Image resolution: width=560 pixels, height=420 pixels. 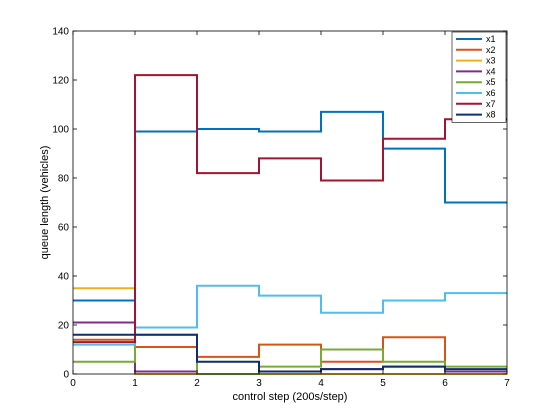 What do you see at coordinates (60, 81) in the screenshot?
I see `y-tick-label: 120` at bounding box center [60, 81].